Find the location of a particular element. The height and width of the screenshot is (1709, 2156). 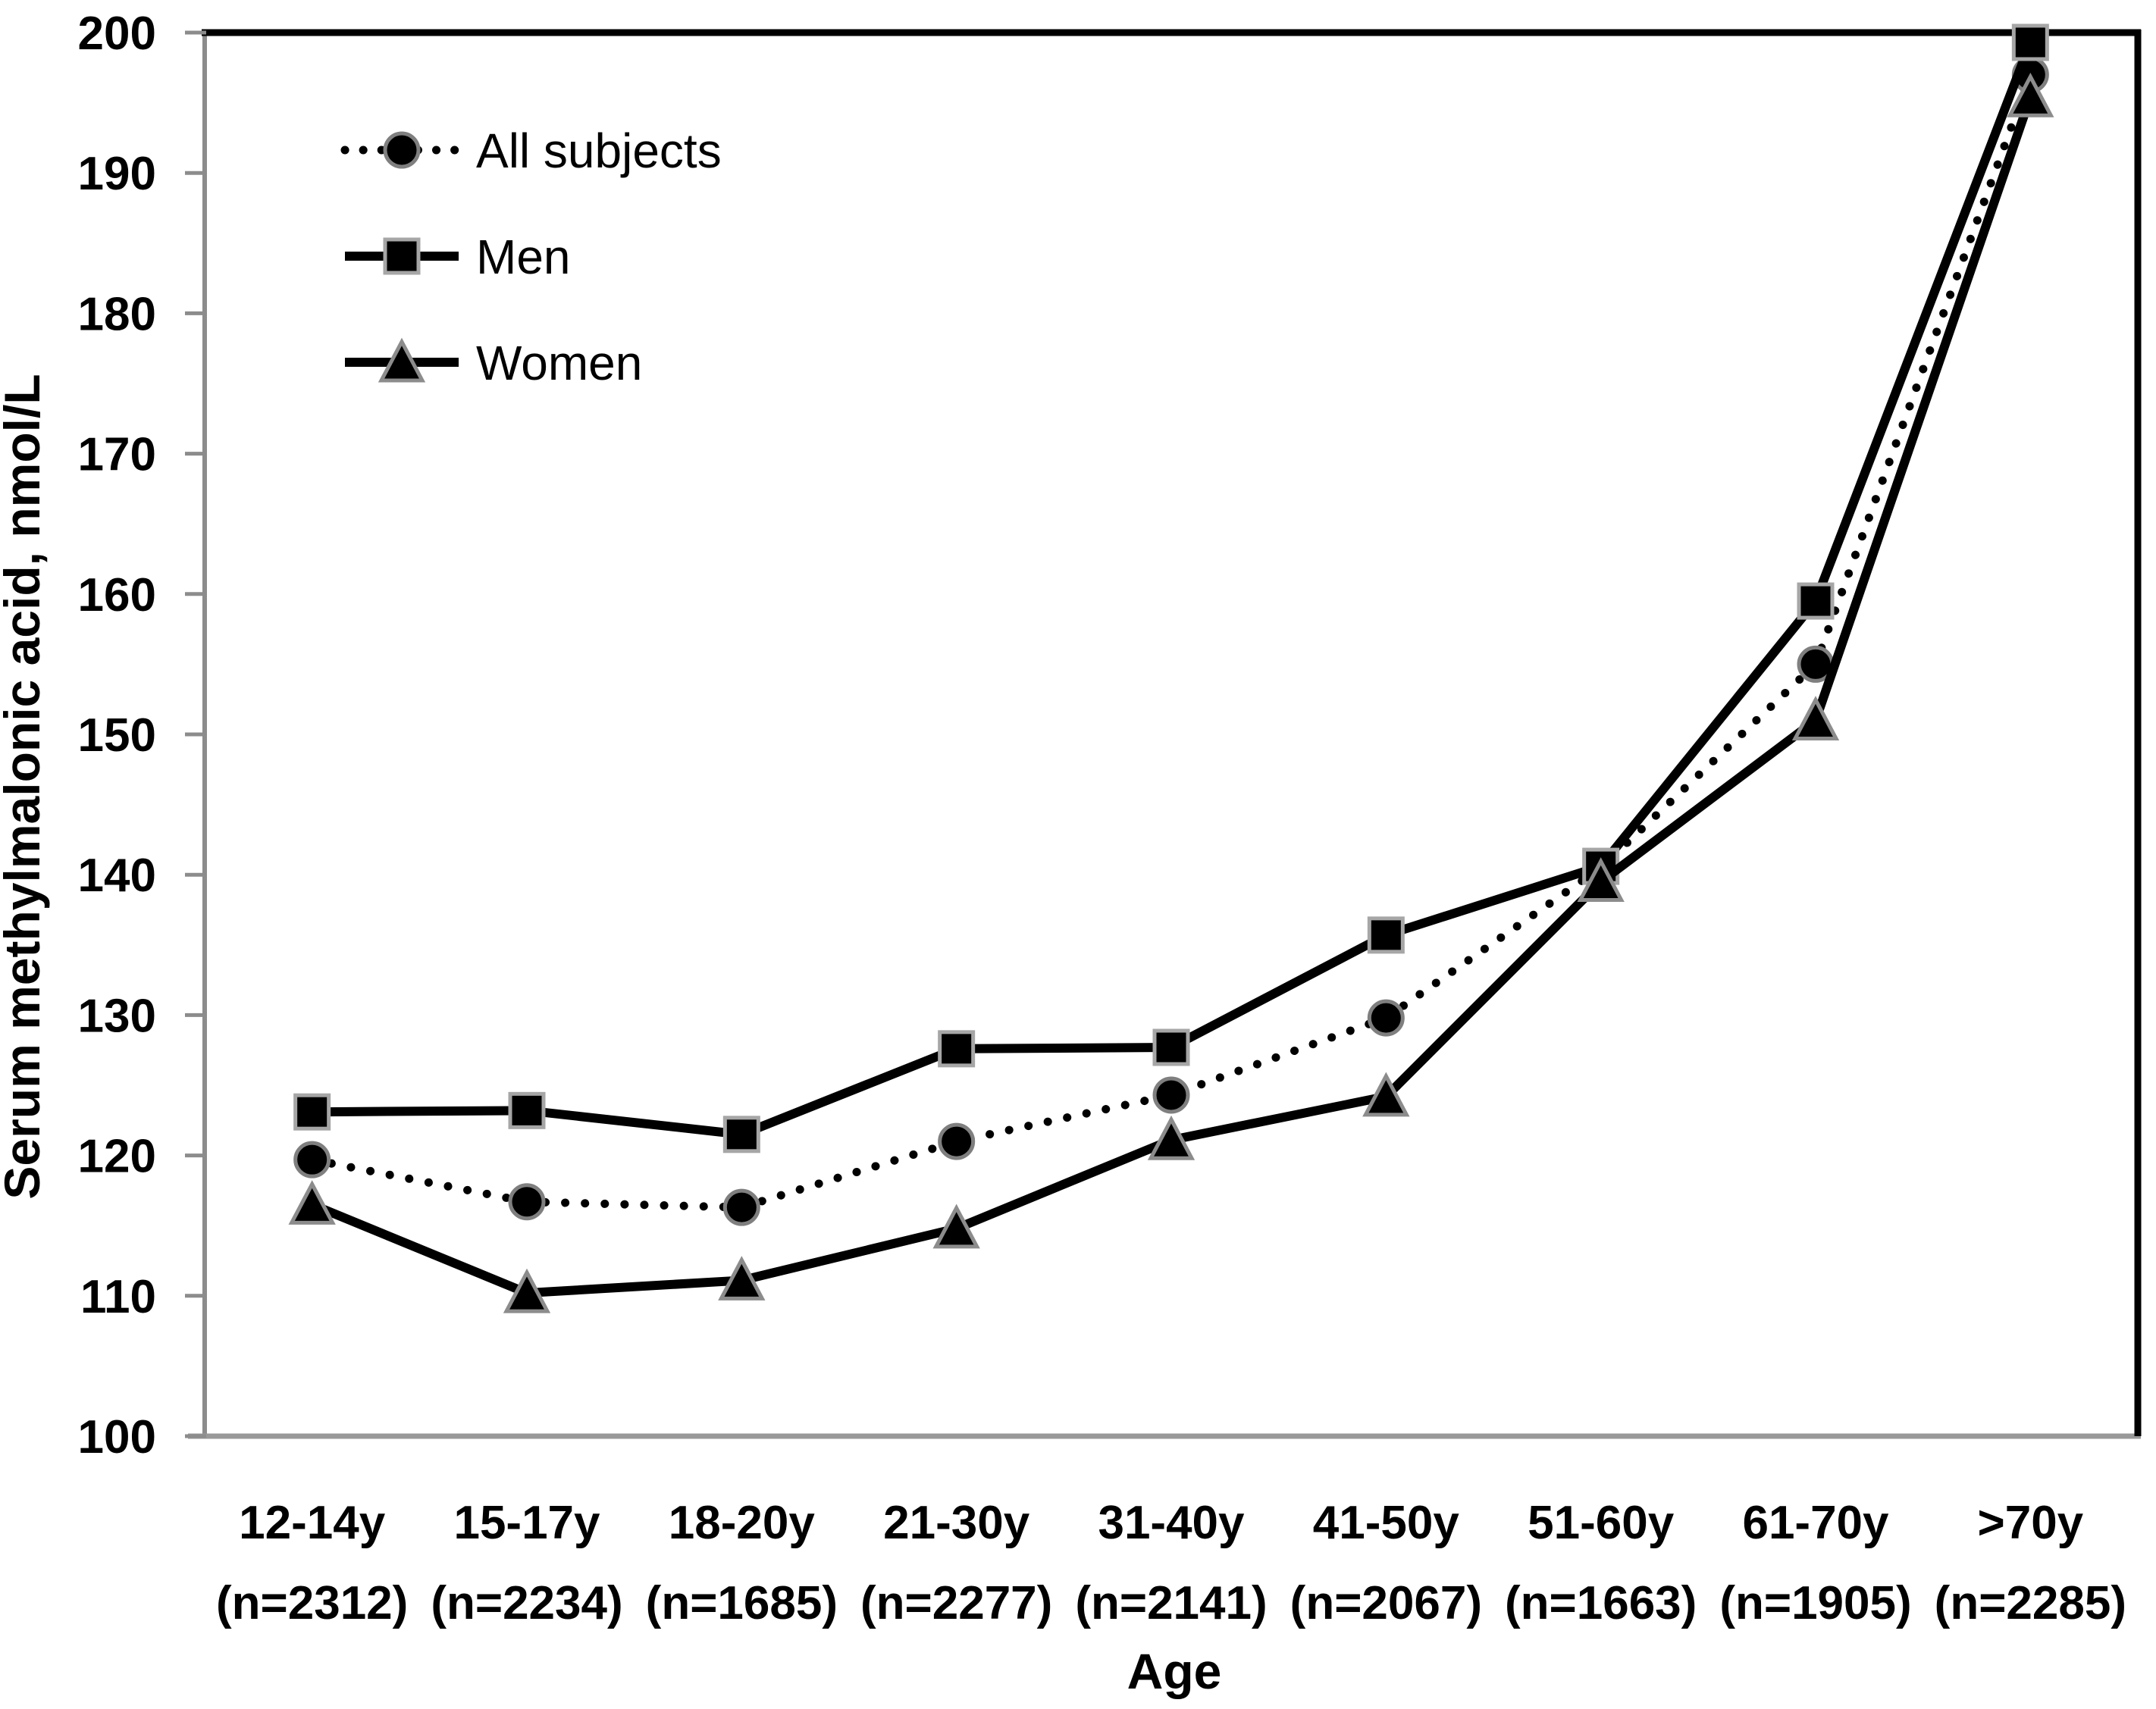

x-category-label: 15-17y is located at coordinates (526, 1523).